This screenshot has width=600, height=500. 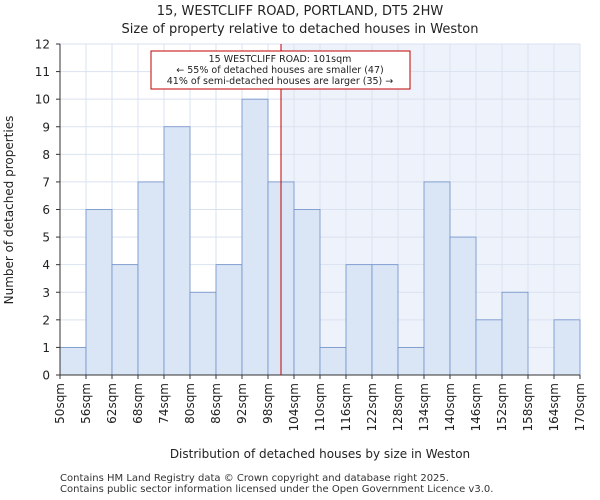 I want to click on x-tick-label: 92sqm, so click(x=242, y=403).